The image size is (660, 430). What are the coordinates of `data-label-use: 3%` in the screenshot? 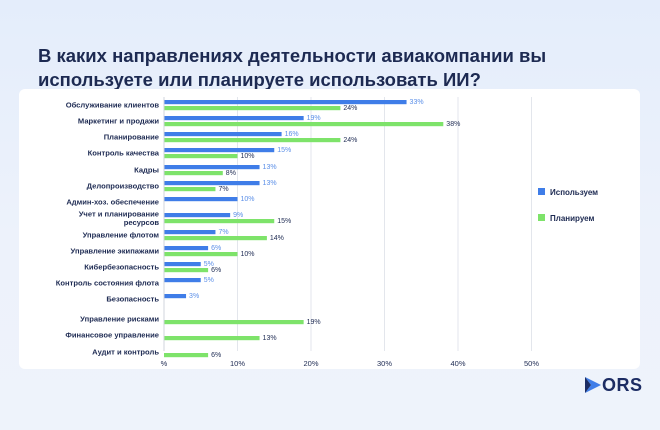 It's located at (194, 296).